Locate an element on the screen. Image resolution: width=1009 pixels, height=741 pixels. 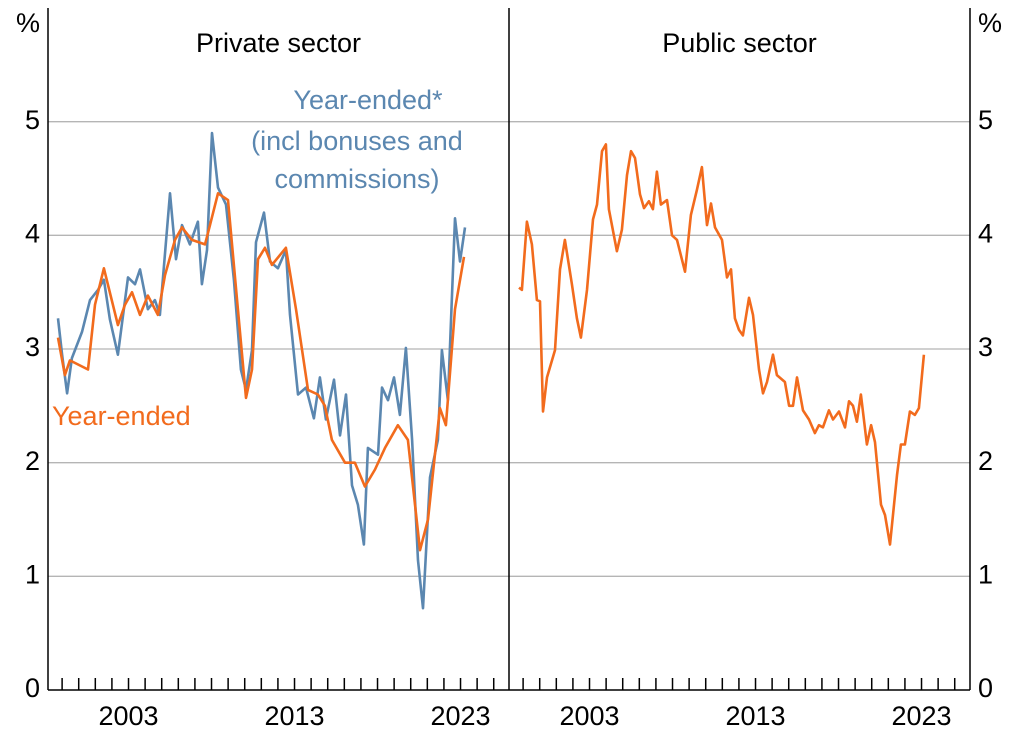
panel-title: Private sector is located at coordinates (278, 43).